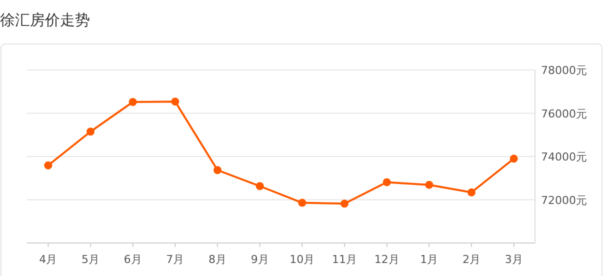  Describe the element at coordinates (387, 259) in the screenshot. I see `x-tick-label: 12月` at that location.